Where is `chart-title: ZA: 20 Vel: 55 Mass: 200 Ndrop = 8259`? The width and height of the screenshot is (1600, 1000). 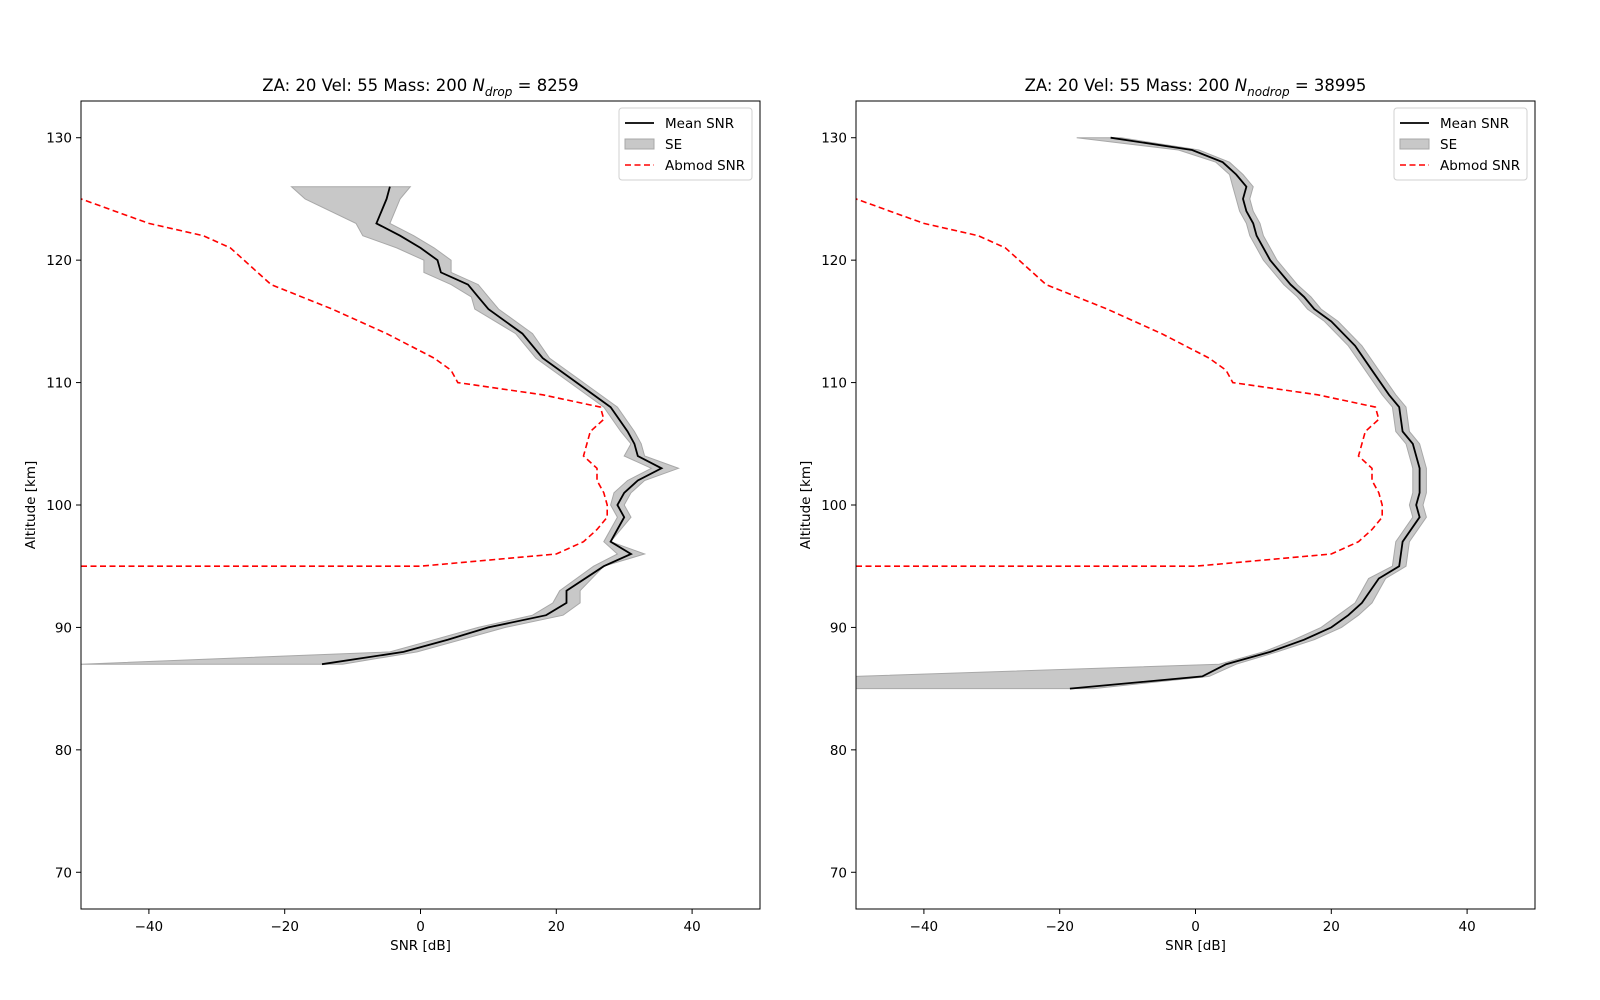 chart-title: ZA: 20 Vel: 55 Mass: 200 Ndrop = 8259 is located at coordinates (420, 87).